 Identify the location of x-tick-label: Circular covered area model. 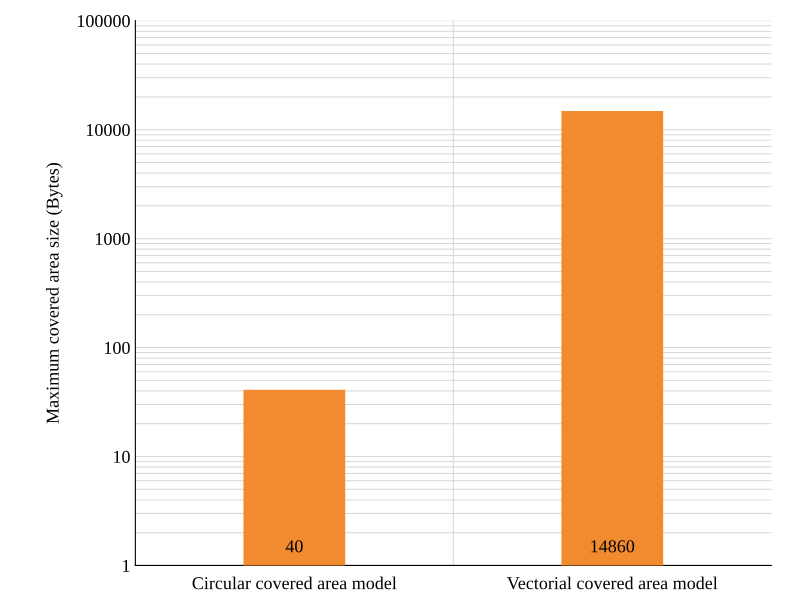
(294, 583).